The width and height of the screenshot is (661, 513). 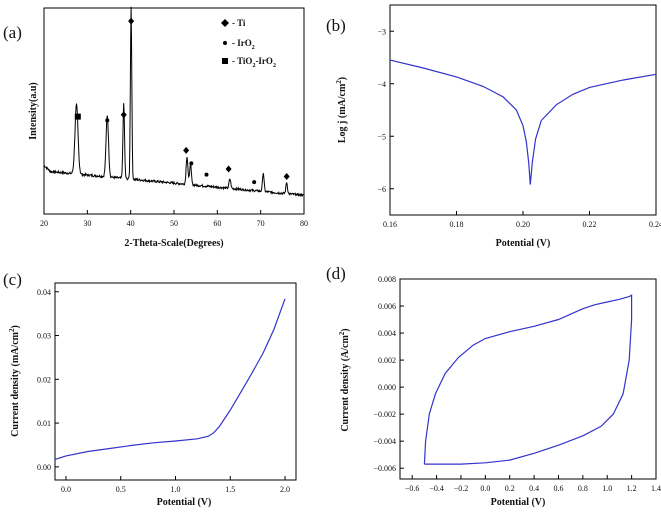 I want to click on y-tick-label: −6, so click(x=381, y=189).